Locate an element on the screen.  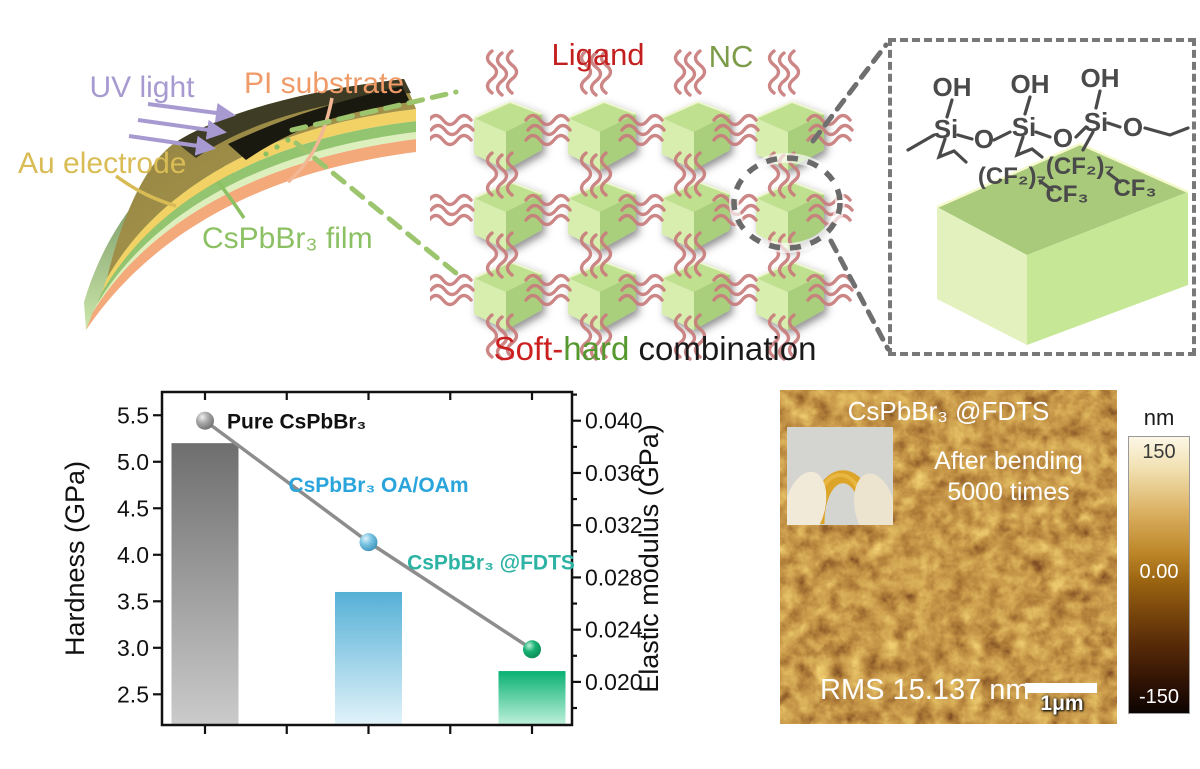
colorbar-max-label: 150 is located at coordinates (1159, 452).